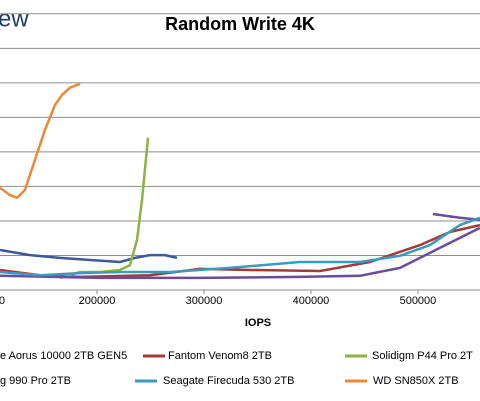 The height and width of the screenshot is (401, 480). What do you see at coordinates (418, 301) in the screenshot?
I see `x-tick-label: 500000` at bounding box center [418, 301].